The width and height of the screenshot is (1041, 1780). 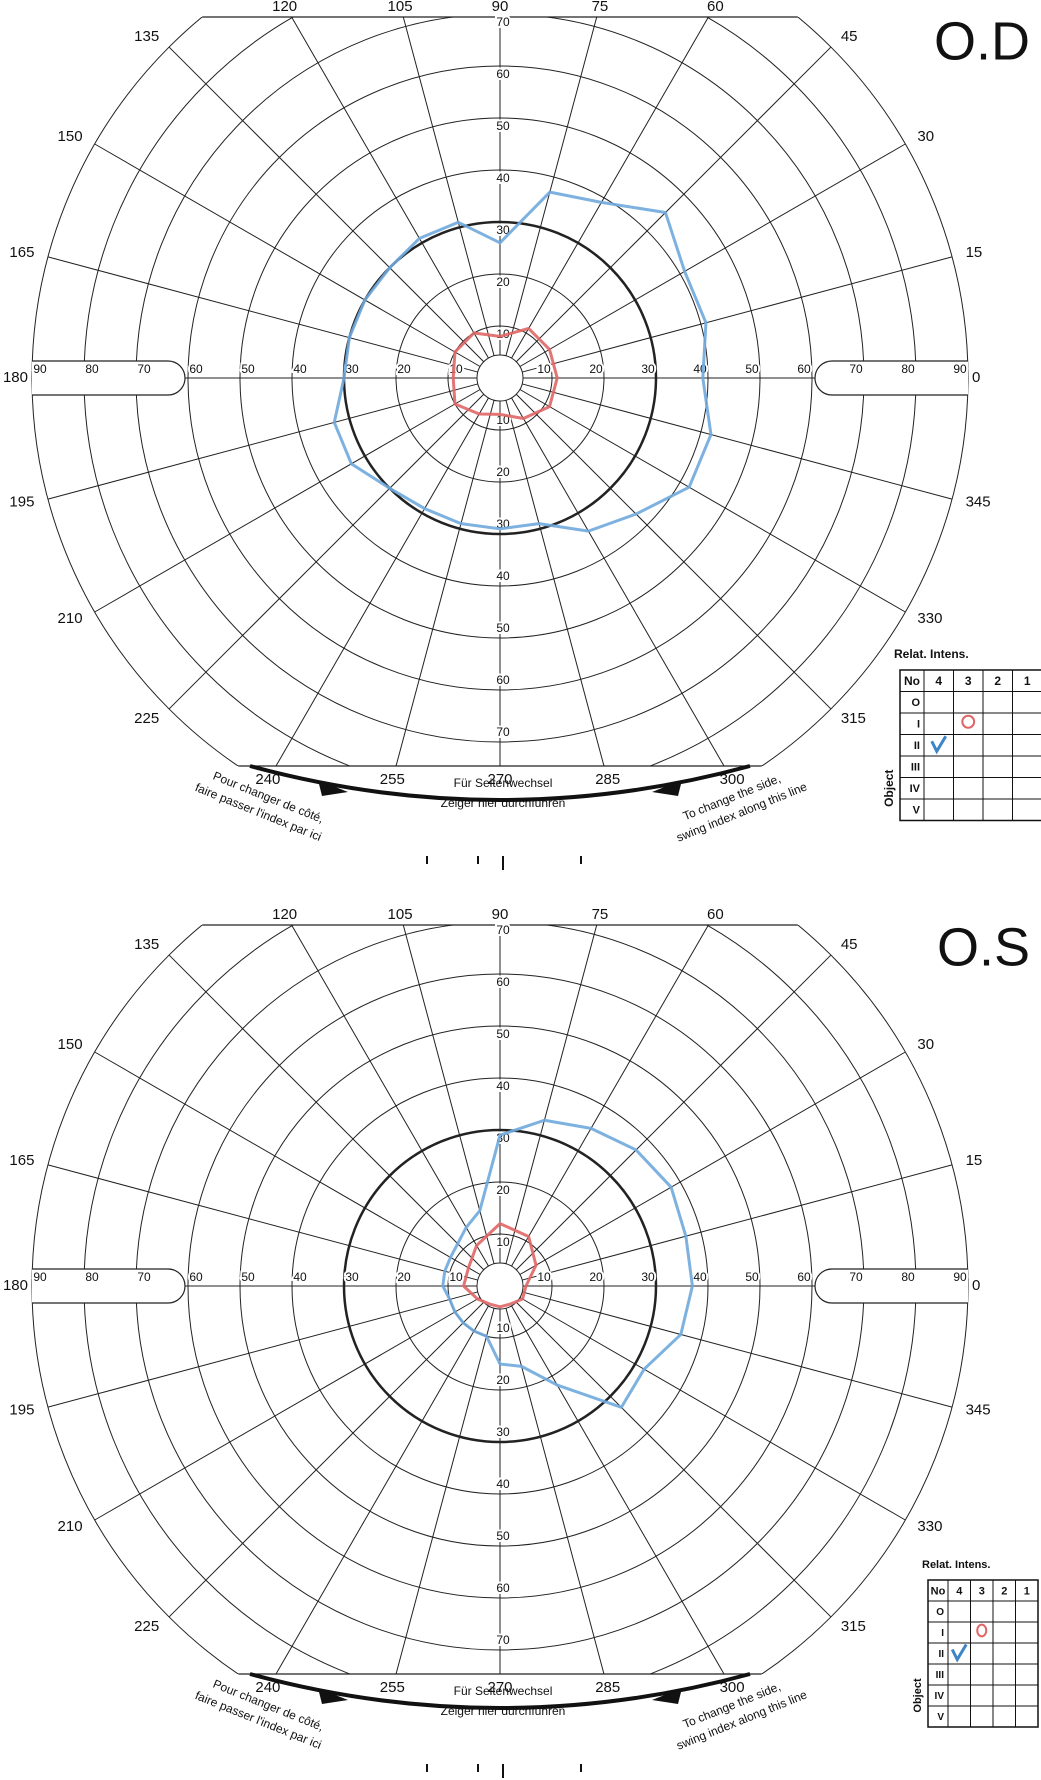 What do you see at coordinates (400, 7) in the screenshot?
I see `meridian-label: 105` at bounding box center [400, 7].